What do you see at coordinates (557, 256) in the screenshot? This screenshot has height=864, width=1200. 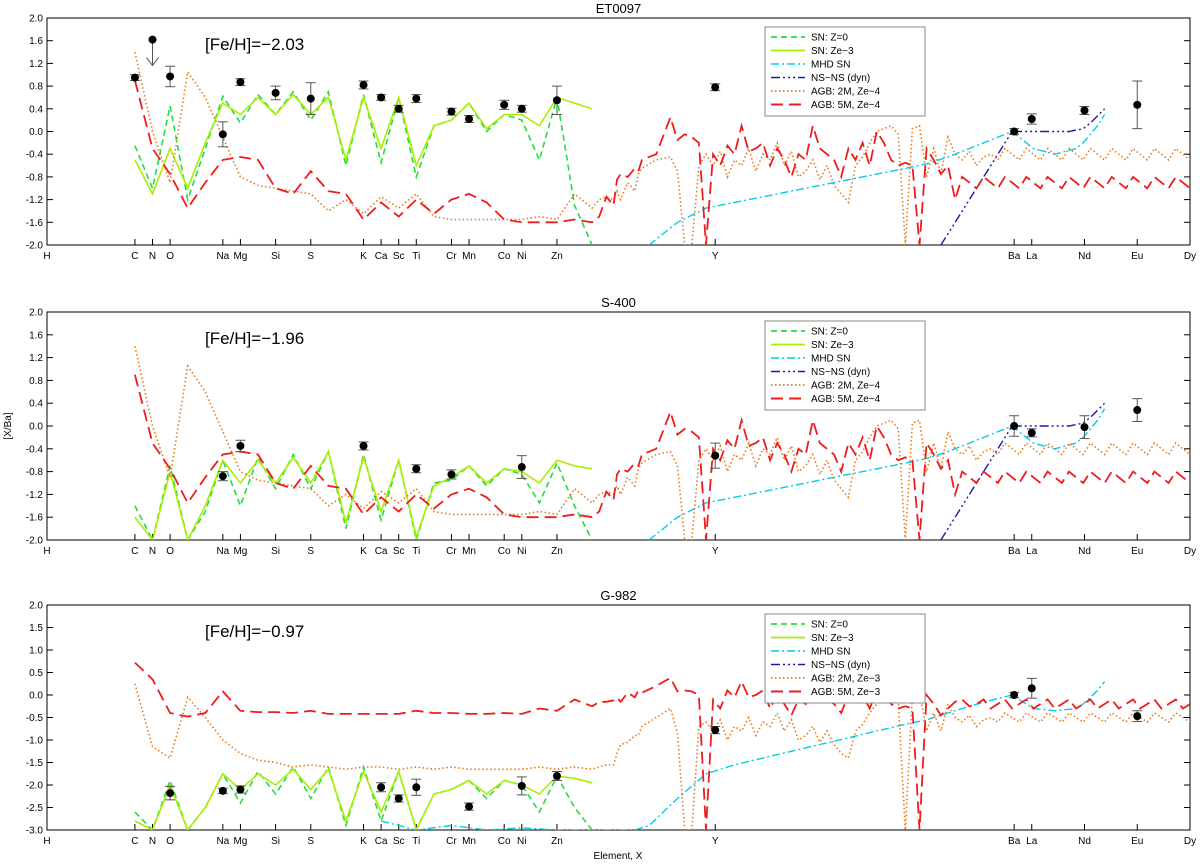 I see `x-tick-label-zn: Zn` at bounding box center [557, 256].